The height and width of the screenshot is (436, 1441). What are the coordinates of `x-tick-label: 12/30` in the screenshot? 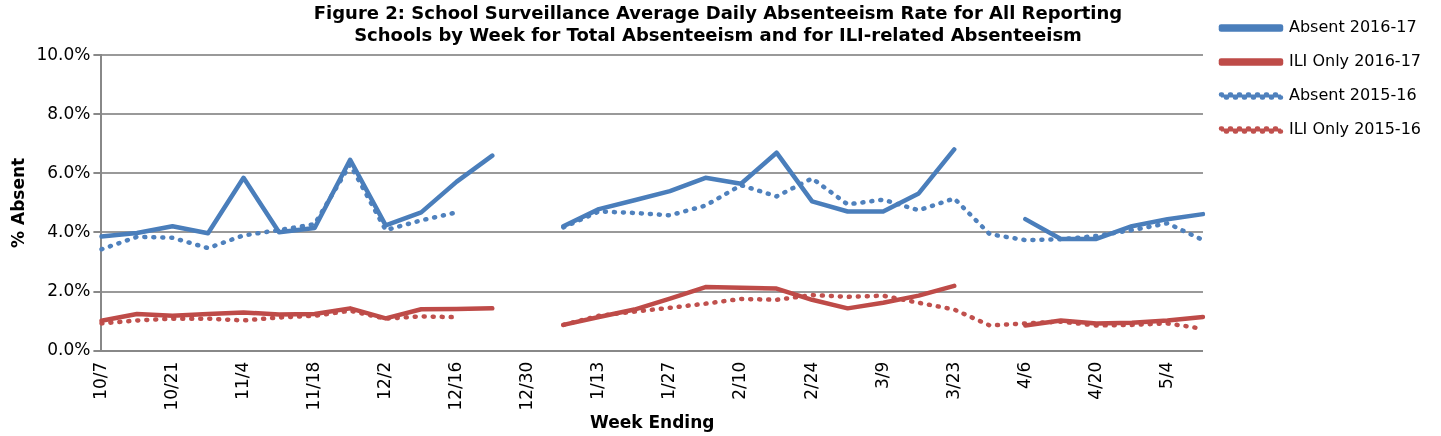 It's located at (526, 386).